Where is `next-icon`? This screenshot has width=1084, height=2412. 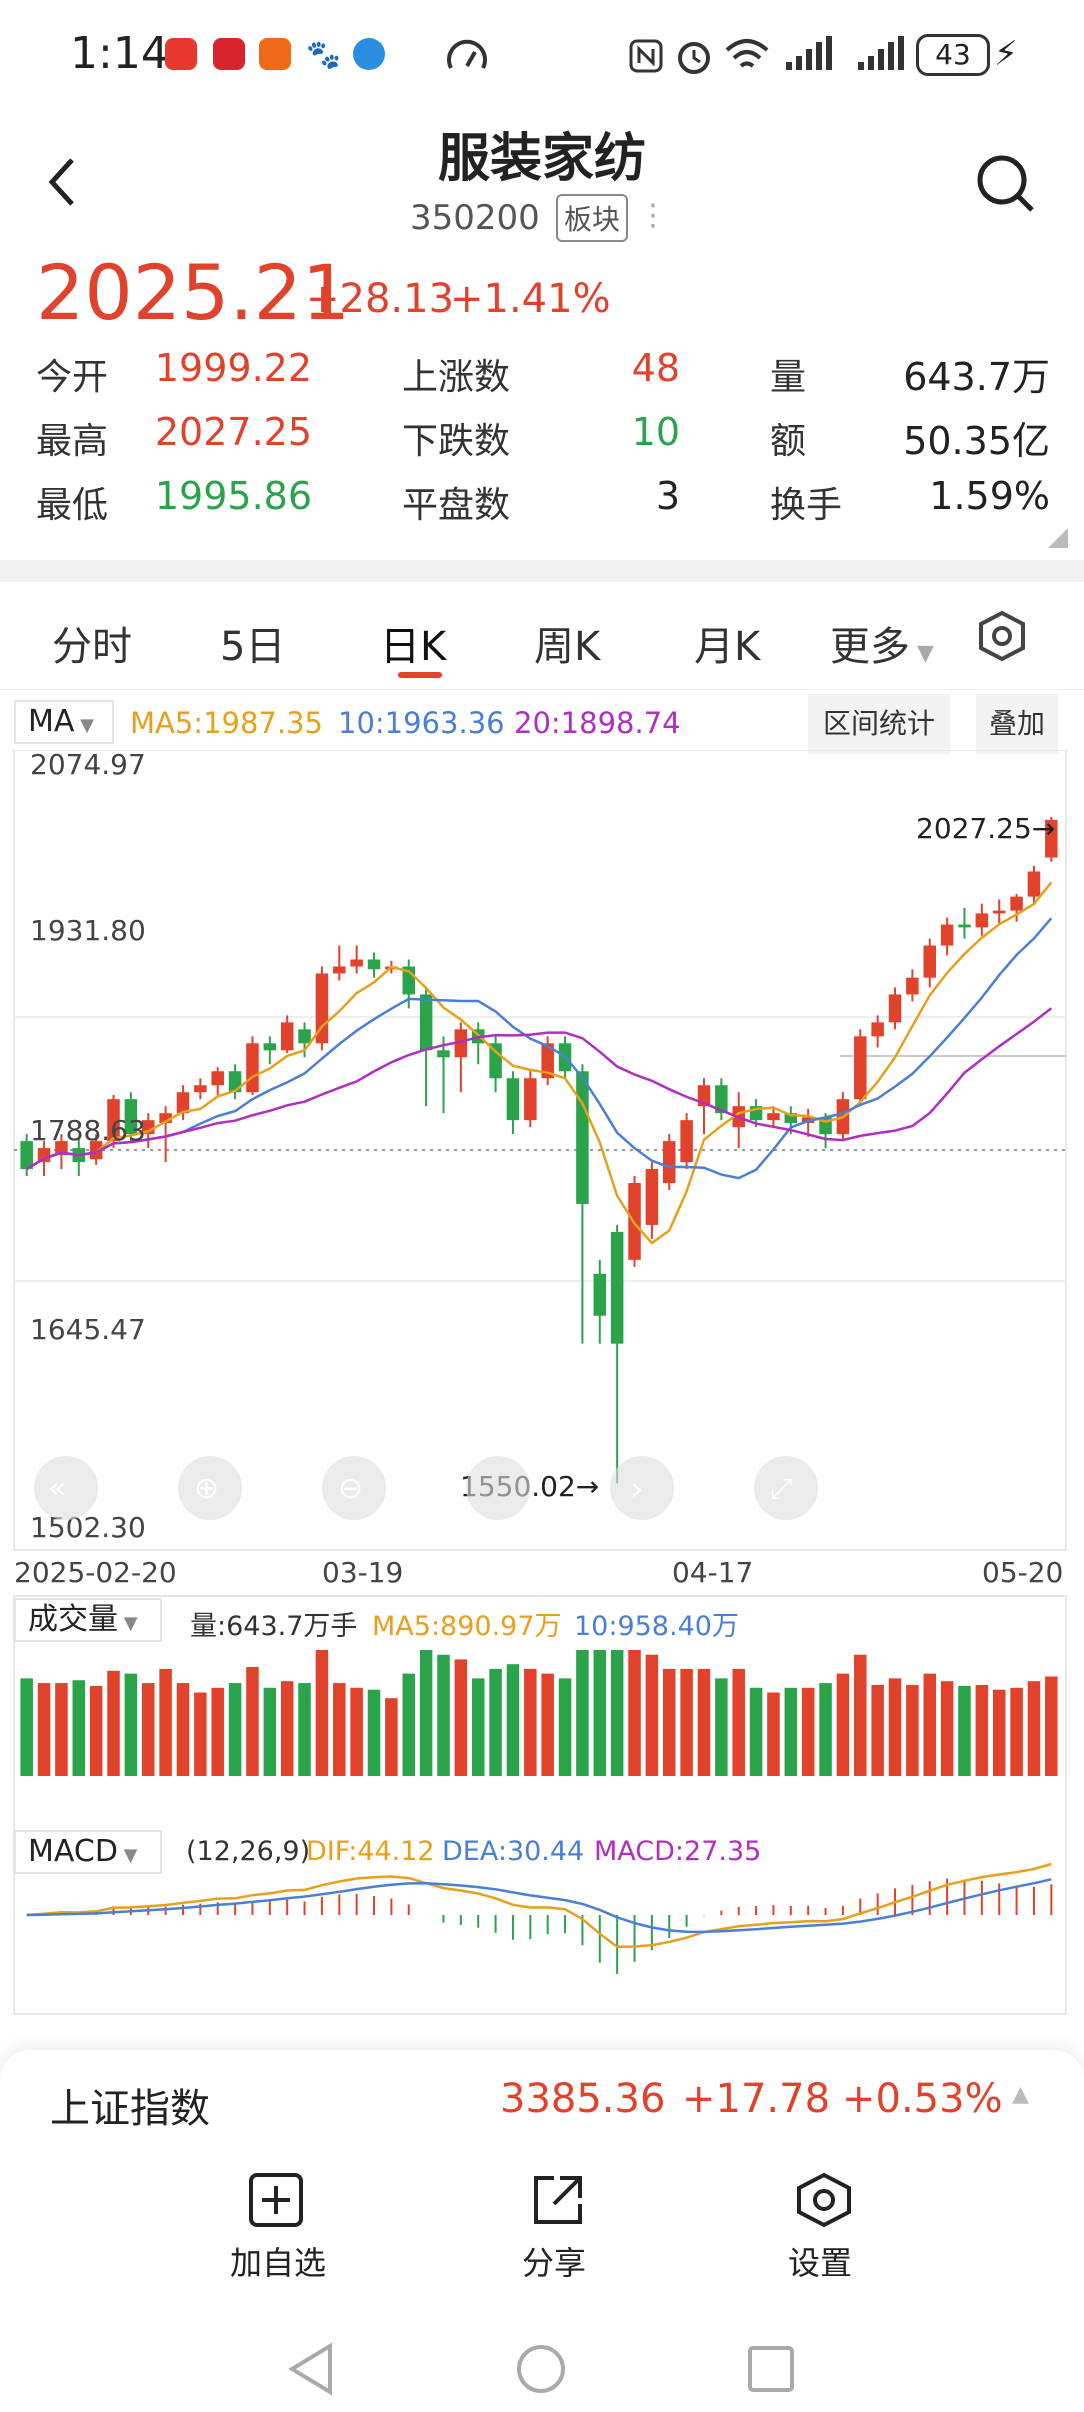 next-icon is located at coordinates (642, 1488).